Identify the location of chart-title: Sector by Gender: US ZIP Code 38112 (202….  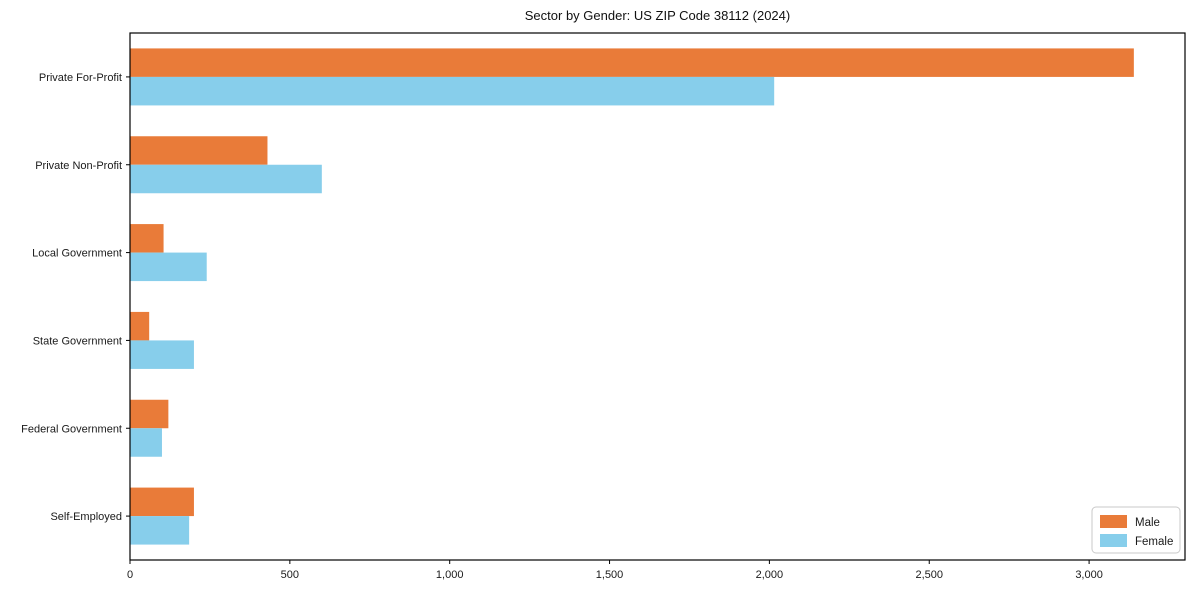
(657, 15).